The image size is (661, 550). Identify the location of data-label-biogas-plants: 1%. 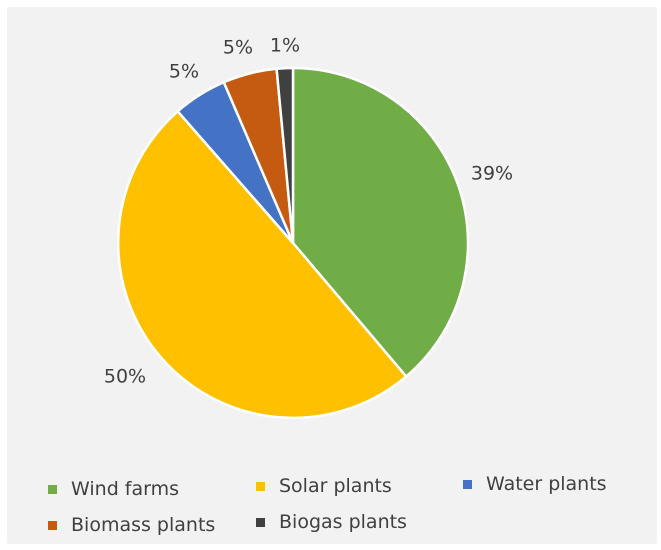
(285, 46).